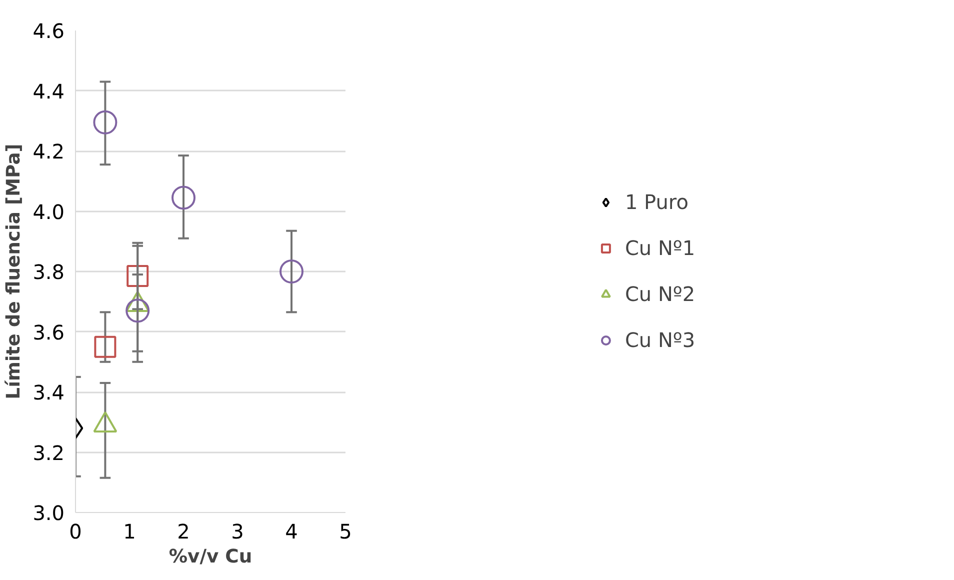 Image resolution: width=954 pixels, height=580 pixels. Describe the element at coordinates (210, 557) in the screenshot. I see `x-axis-title: %v/v Cu` at that location.